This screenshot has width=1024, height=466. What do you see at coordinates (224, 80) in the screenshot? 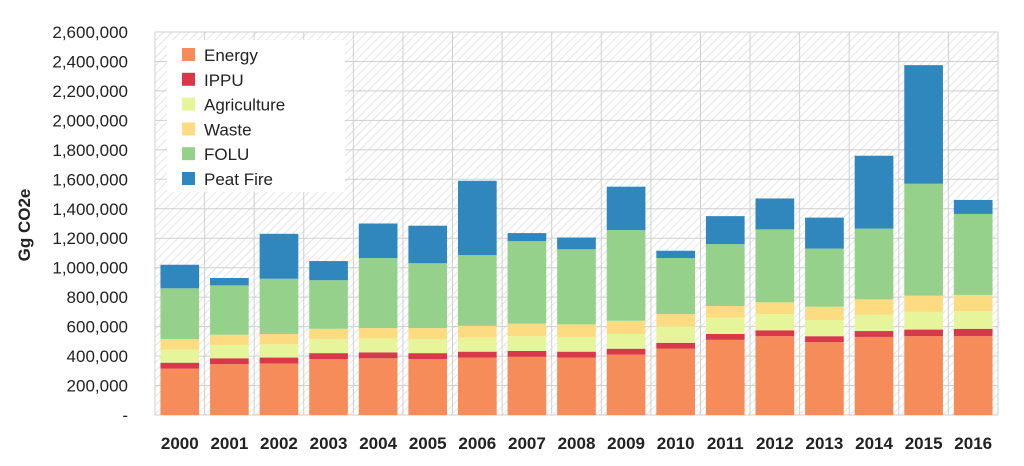
I see `legend-label: IPPU` at bounding box center [224, 80].